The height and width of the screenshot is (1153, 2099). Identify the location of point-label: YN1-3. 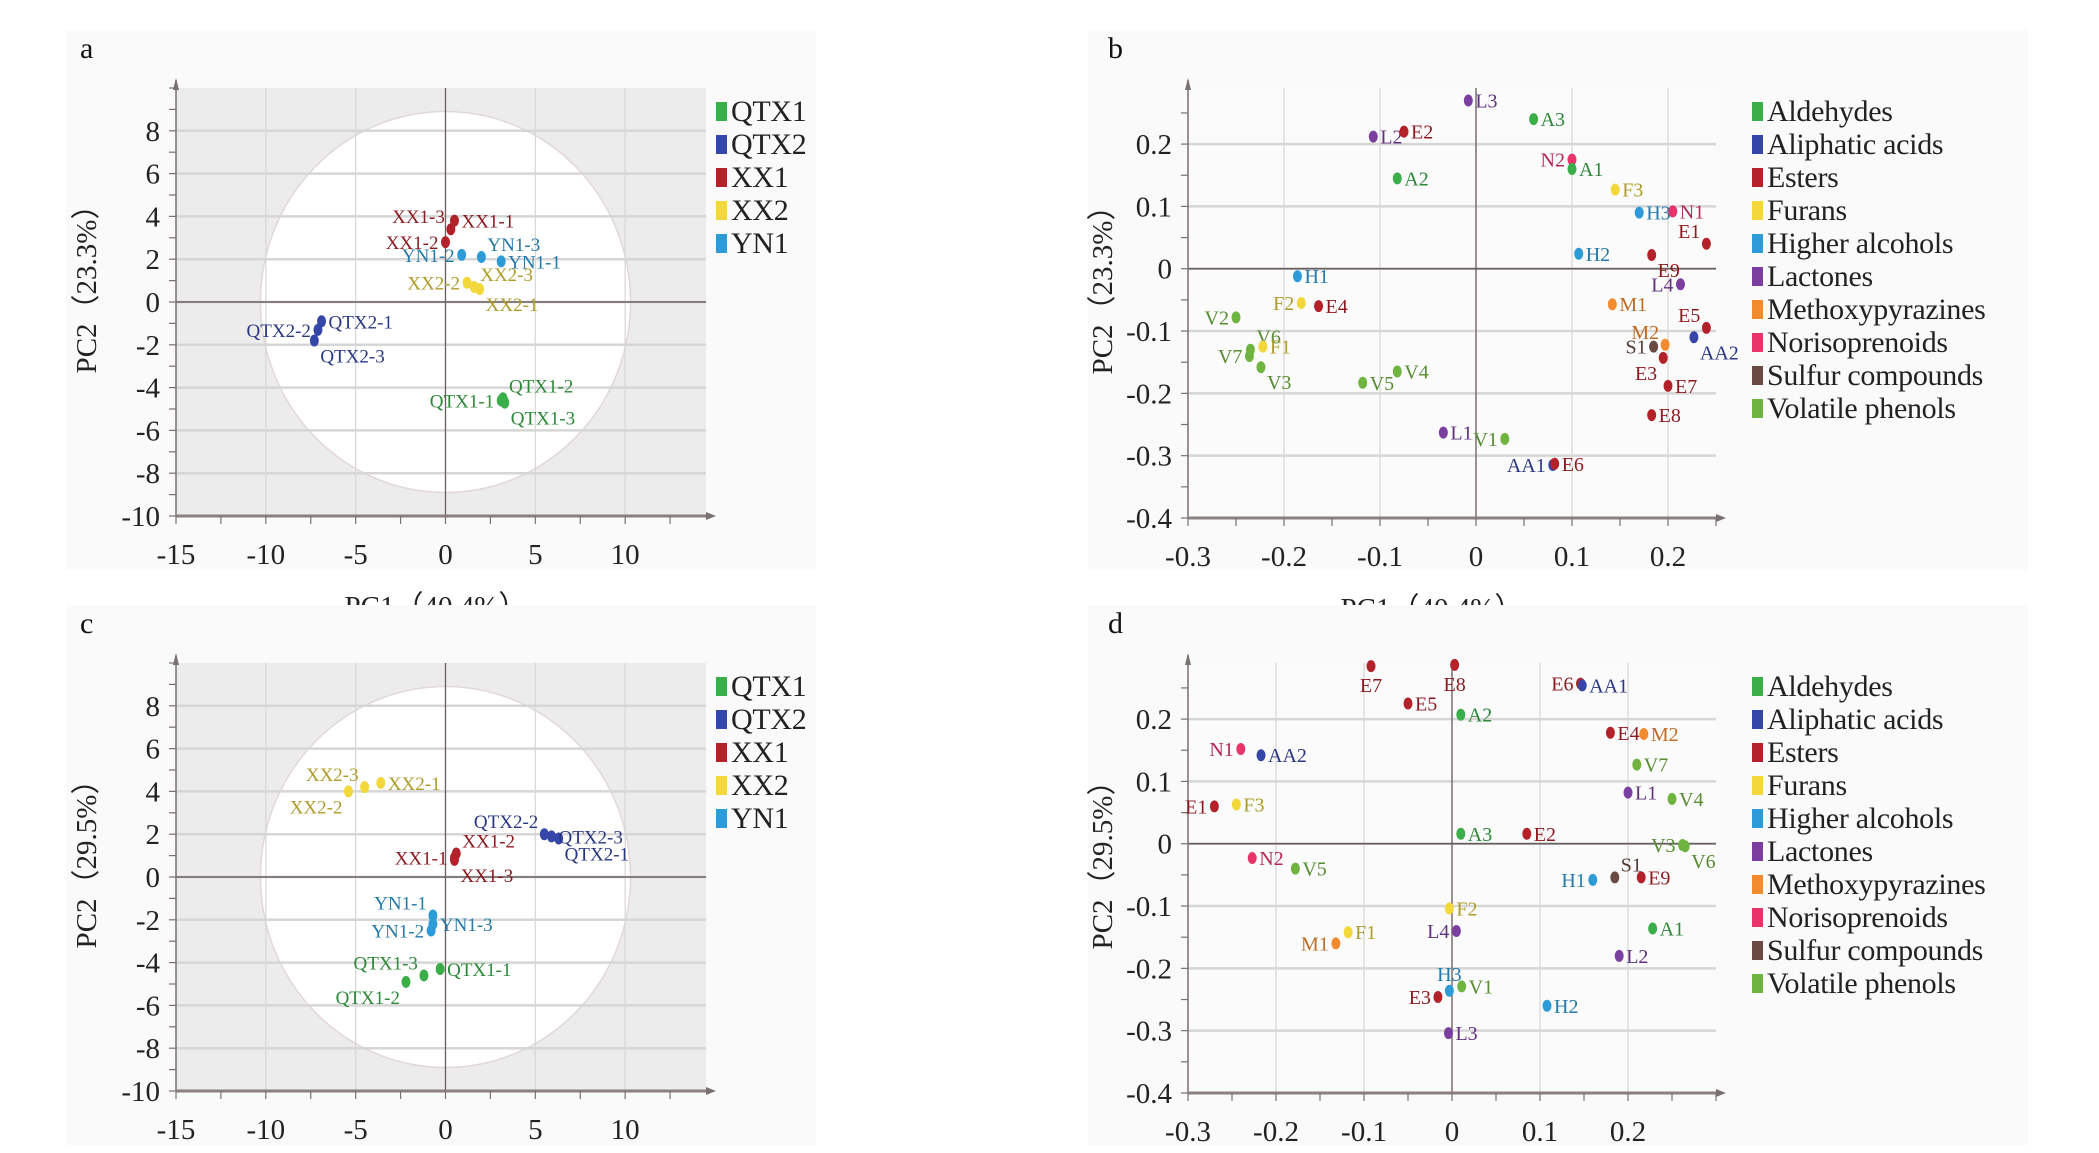
(513, 245).